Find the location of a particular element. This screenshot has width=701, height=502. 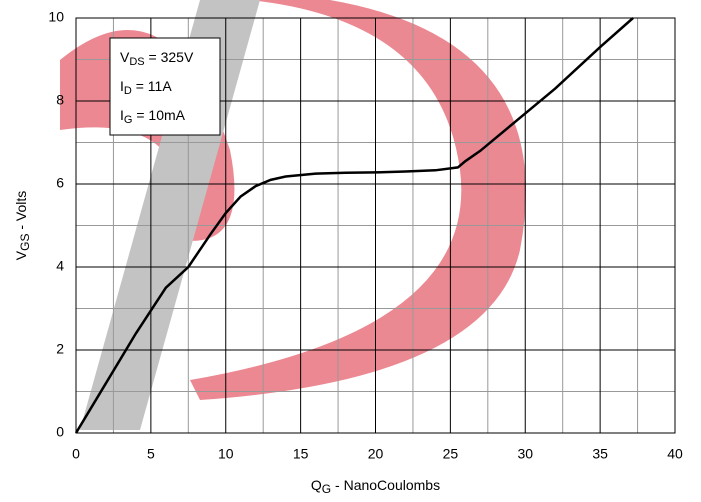

annotation-main: V is located at coordinates (125, 57).